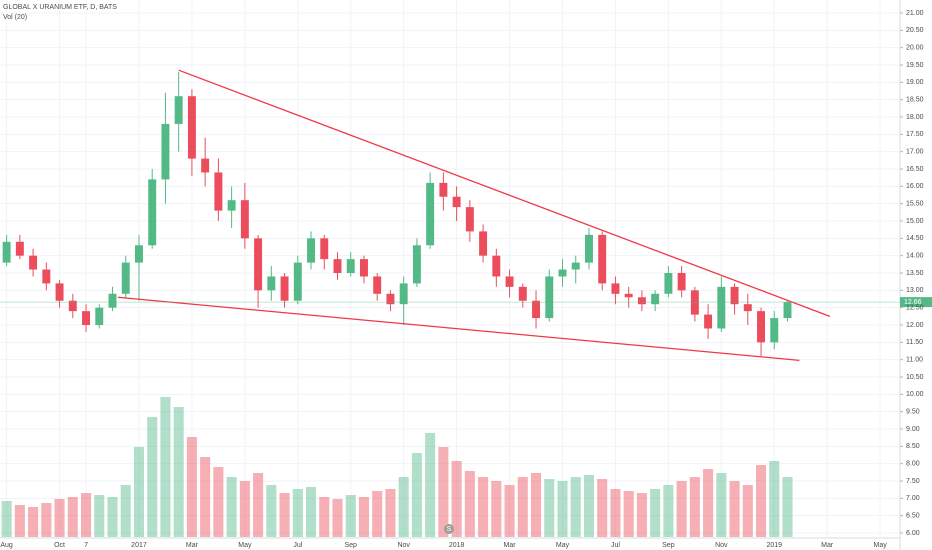 The height and width of the screenshot is (550, 932). Describe the element at coordinates (916, 302) in the screenshot. I see `last-price-box` at that location.